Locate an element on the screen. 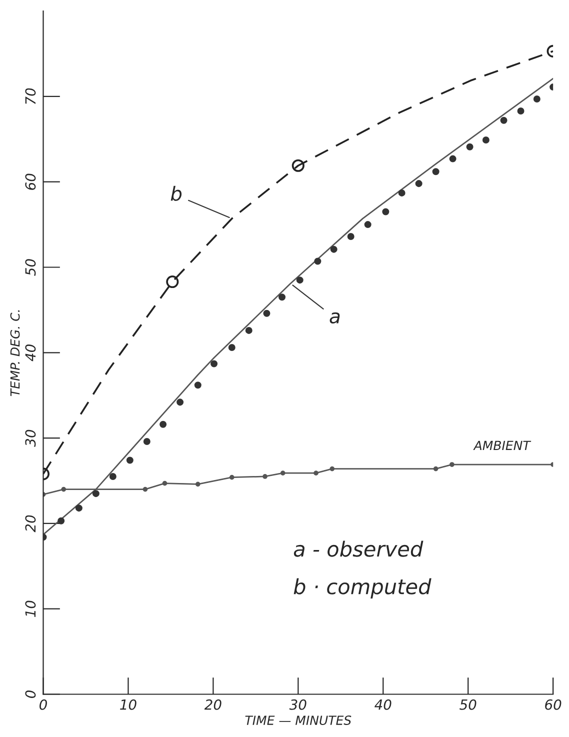 This screenshot has height=737, width=569. y-tick-label: 20 is located at coordinates (30, 523).